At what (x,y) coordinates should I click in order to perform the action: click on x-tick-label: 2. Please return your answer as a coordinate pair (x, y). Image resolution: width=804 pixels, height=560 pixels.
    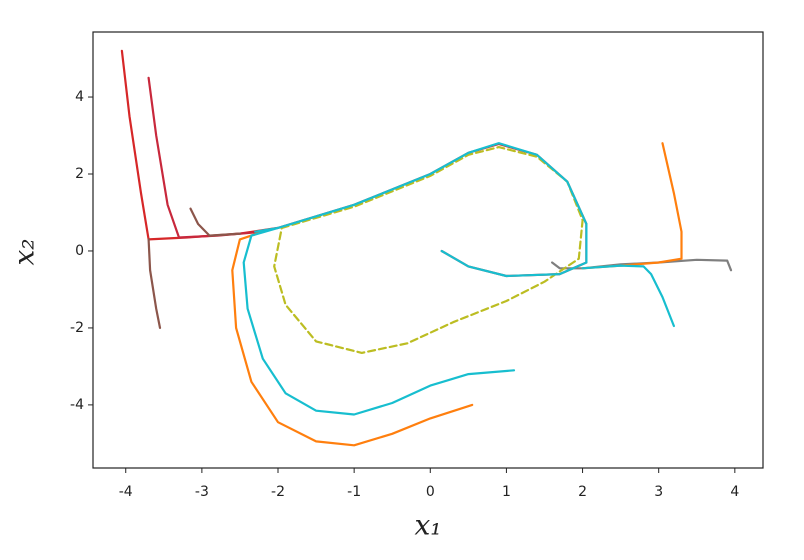
    Looking at the image, I should click on (582, 492).